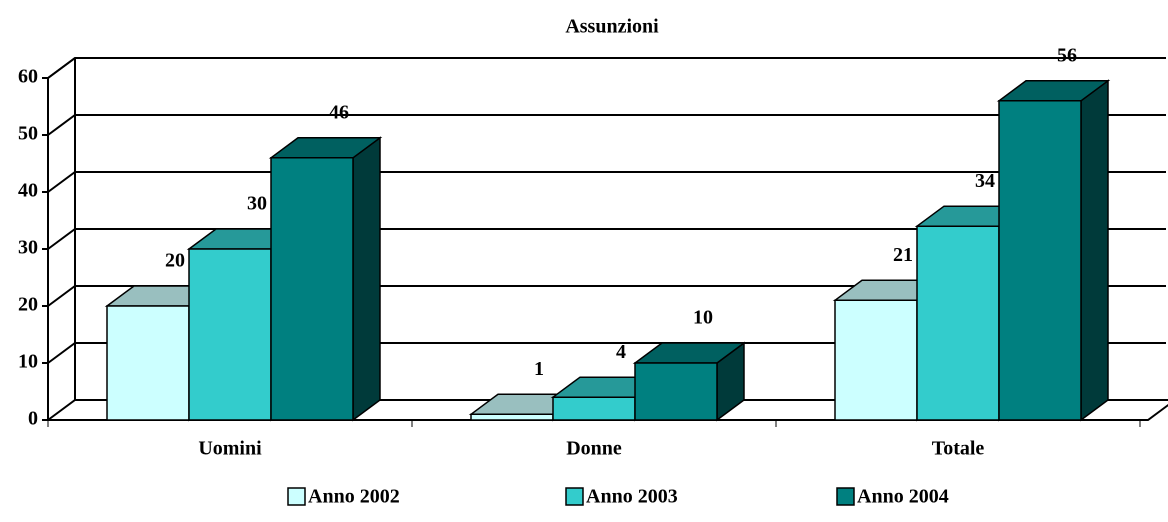 The height and width of the screenshot is (522, 1168). What do you see at coordinates (28, 191) in the screenshot?
I see `y-tick-label: 40` at bounding box center [28, 191].